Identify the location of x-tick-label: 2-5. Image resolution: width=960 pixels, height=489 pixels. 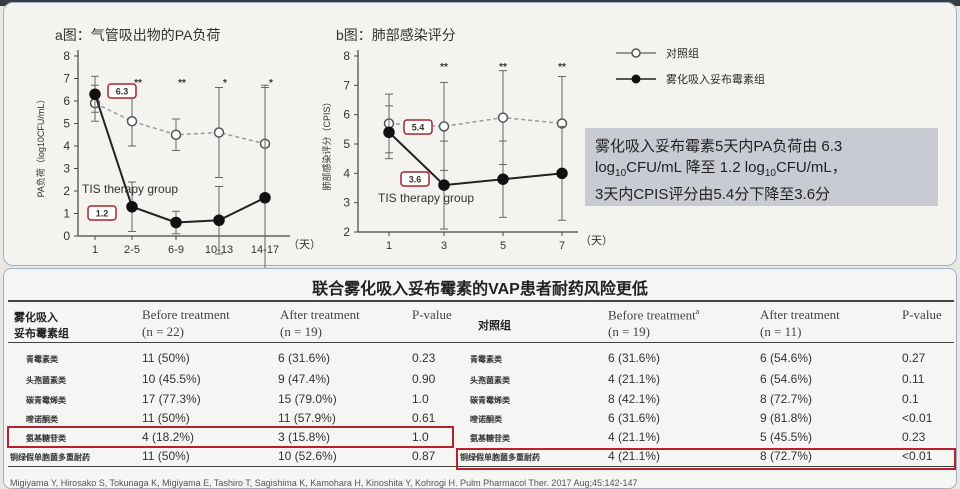
(132, 250).